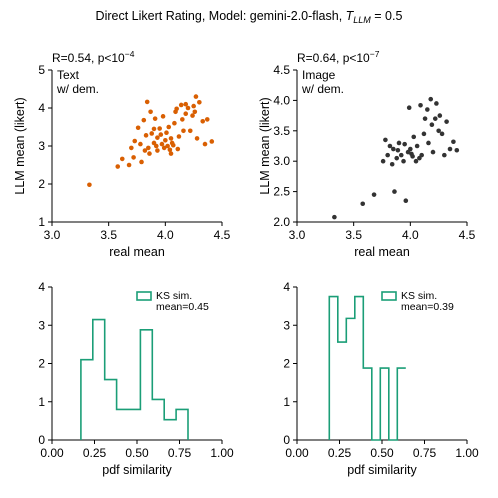 The height and width of the screenshot is (498, 498). What do you see at coordinates (20, 145) in the screenshot?
I see `y-axis-label: LLM mean (likert)` at bounding box center [20, 145].